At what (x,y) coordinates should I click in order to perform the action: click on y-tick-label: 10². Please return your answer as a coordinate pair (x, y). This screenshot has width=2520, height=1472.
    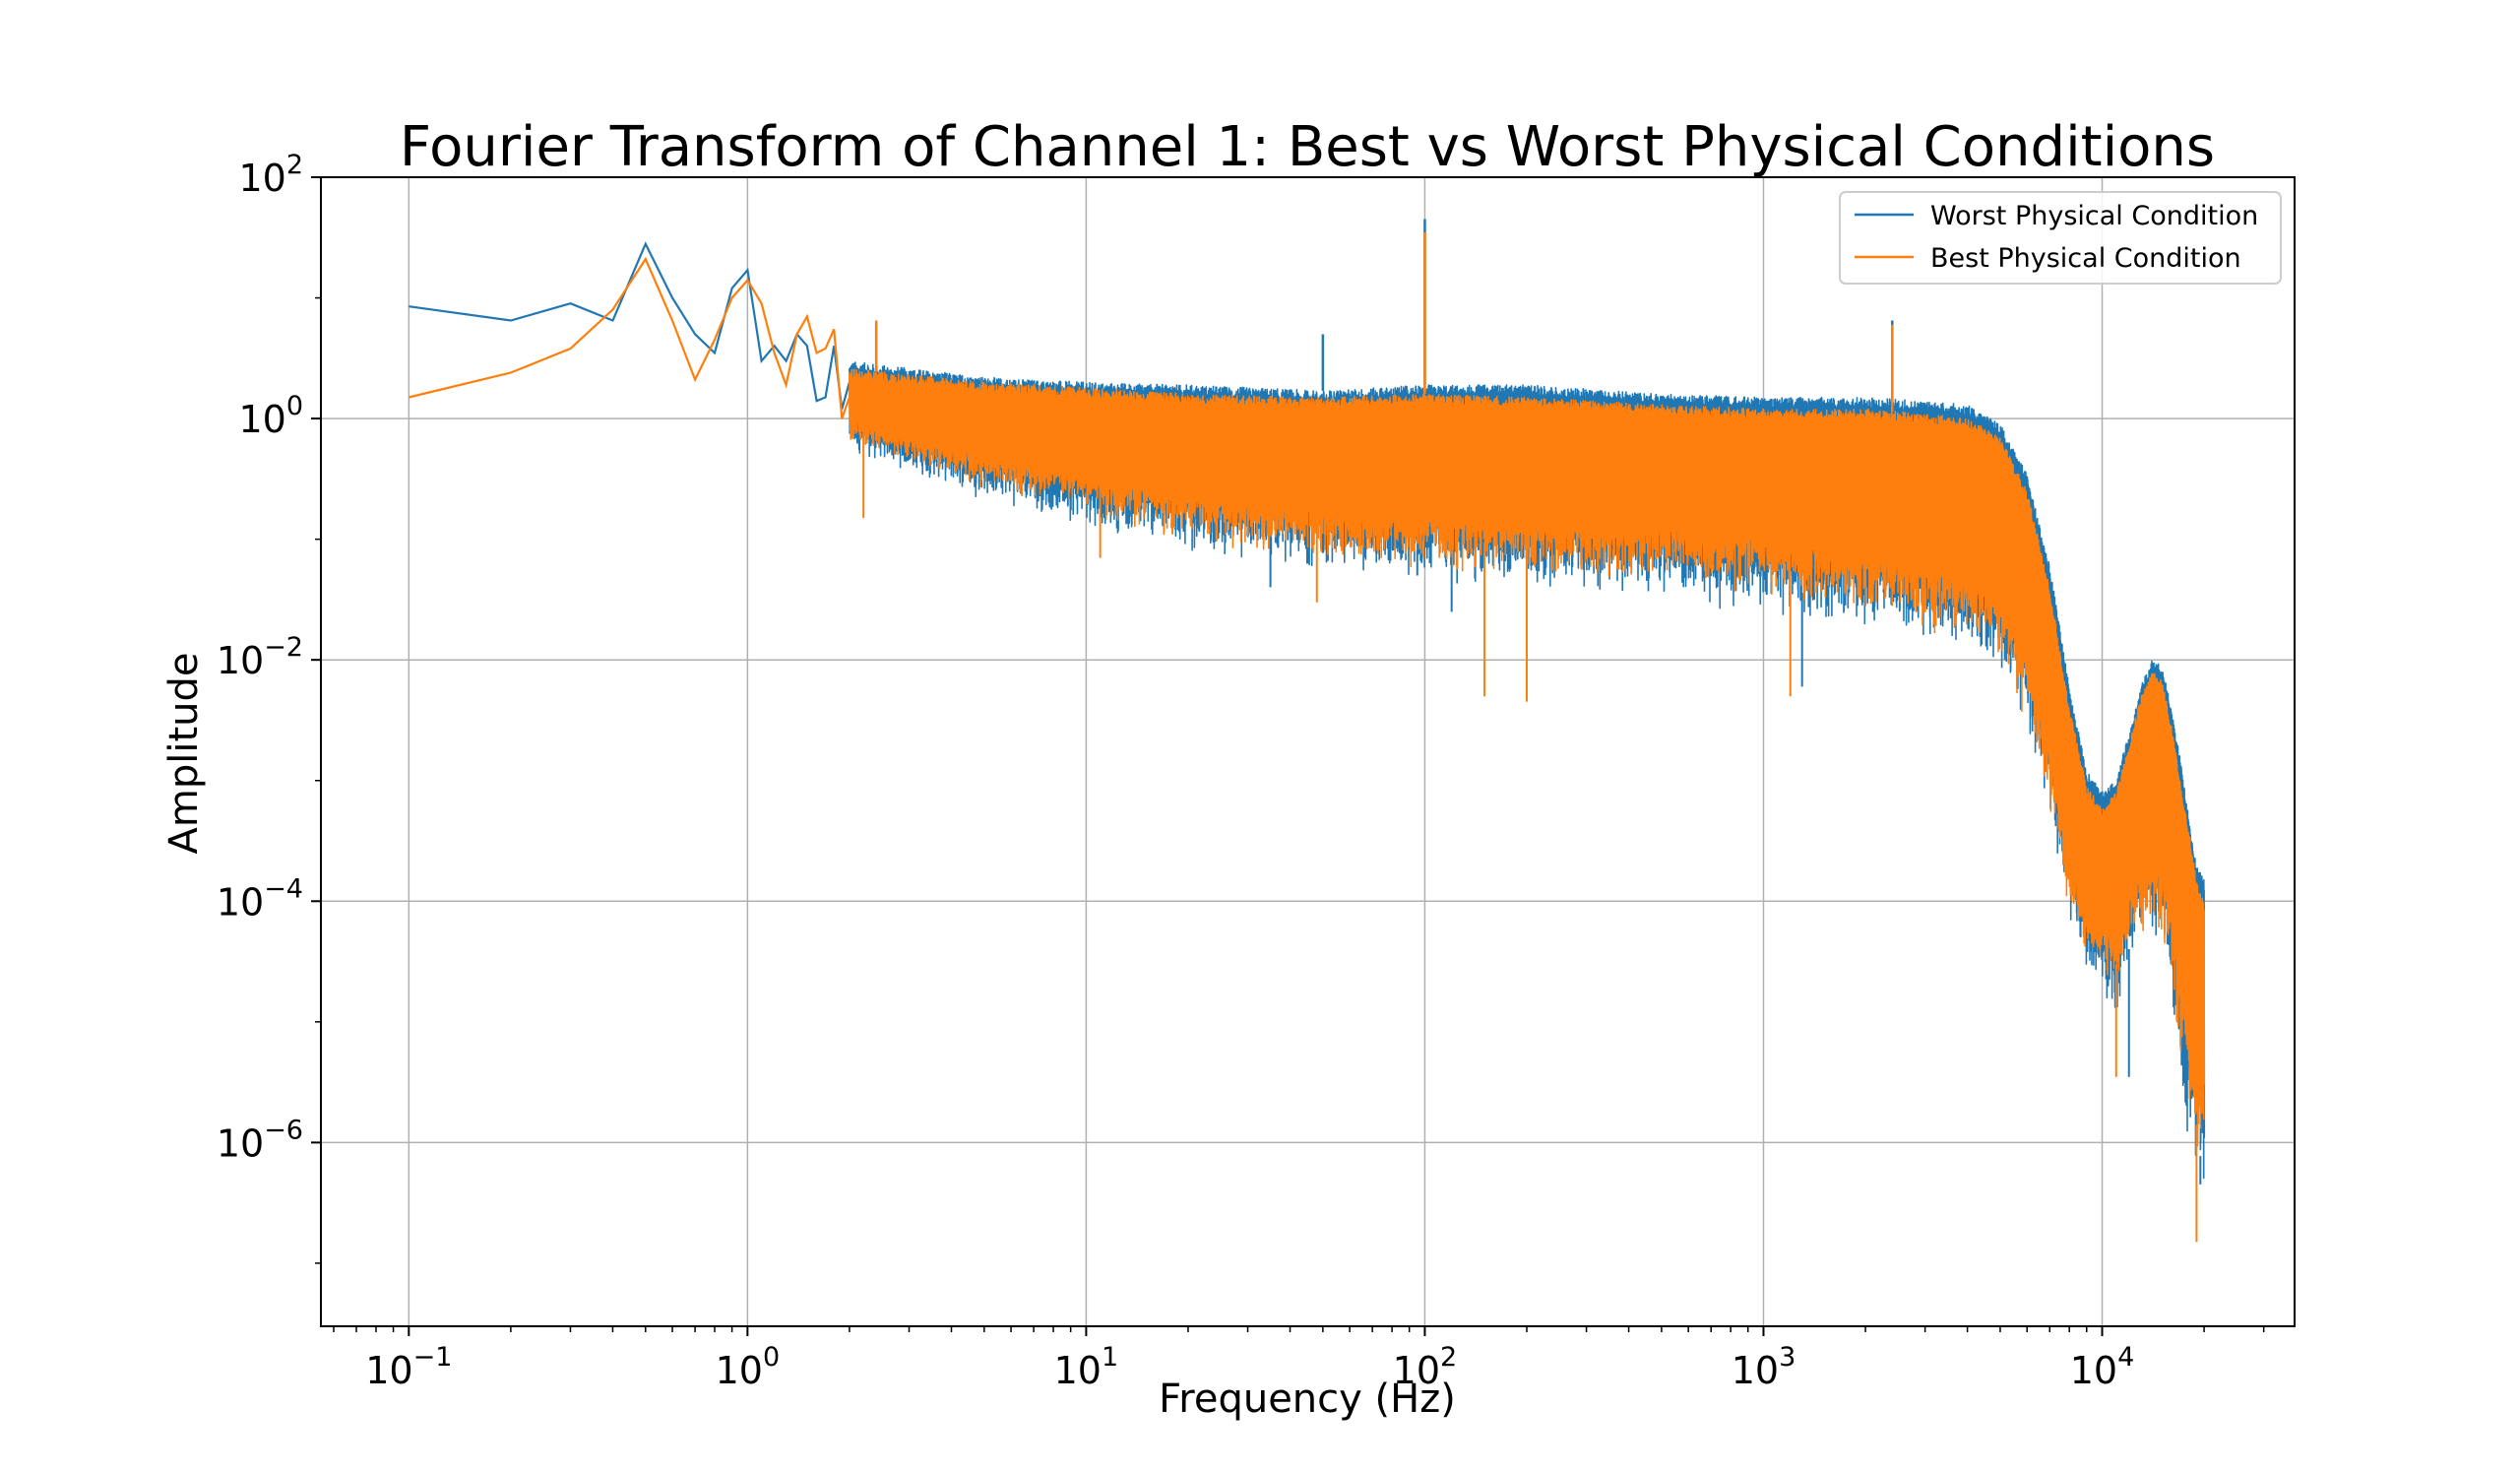
    Looking at the image, I should click on (270, 175).